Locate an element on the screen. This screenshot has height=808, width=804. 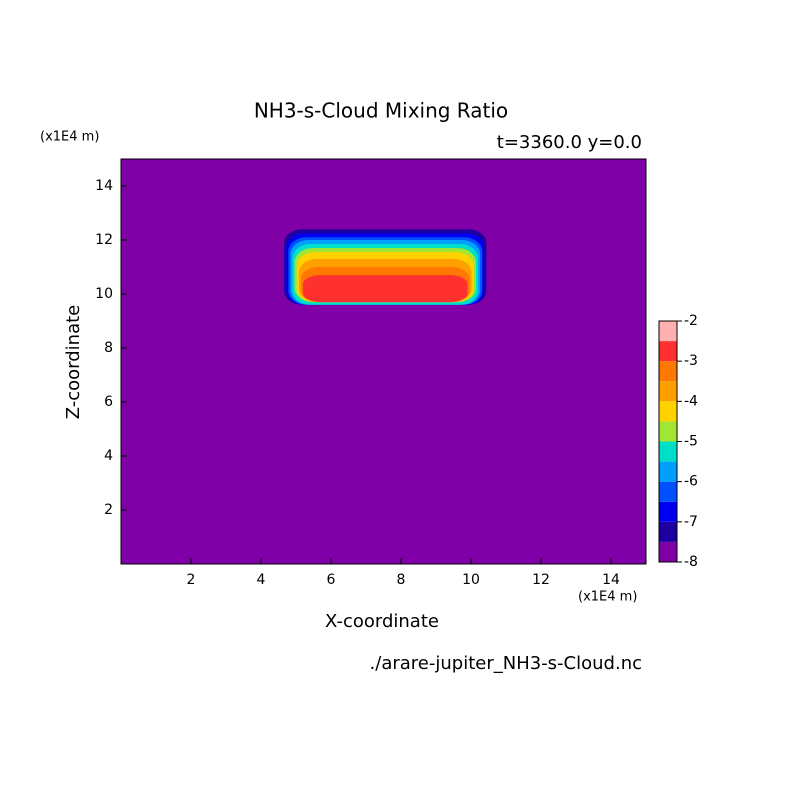
colorbar-tick-label: -6 is located at coordinates (691, 482).